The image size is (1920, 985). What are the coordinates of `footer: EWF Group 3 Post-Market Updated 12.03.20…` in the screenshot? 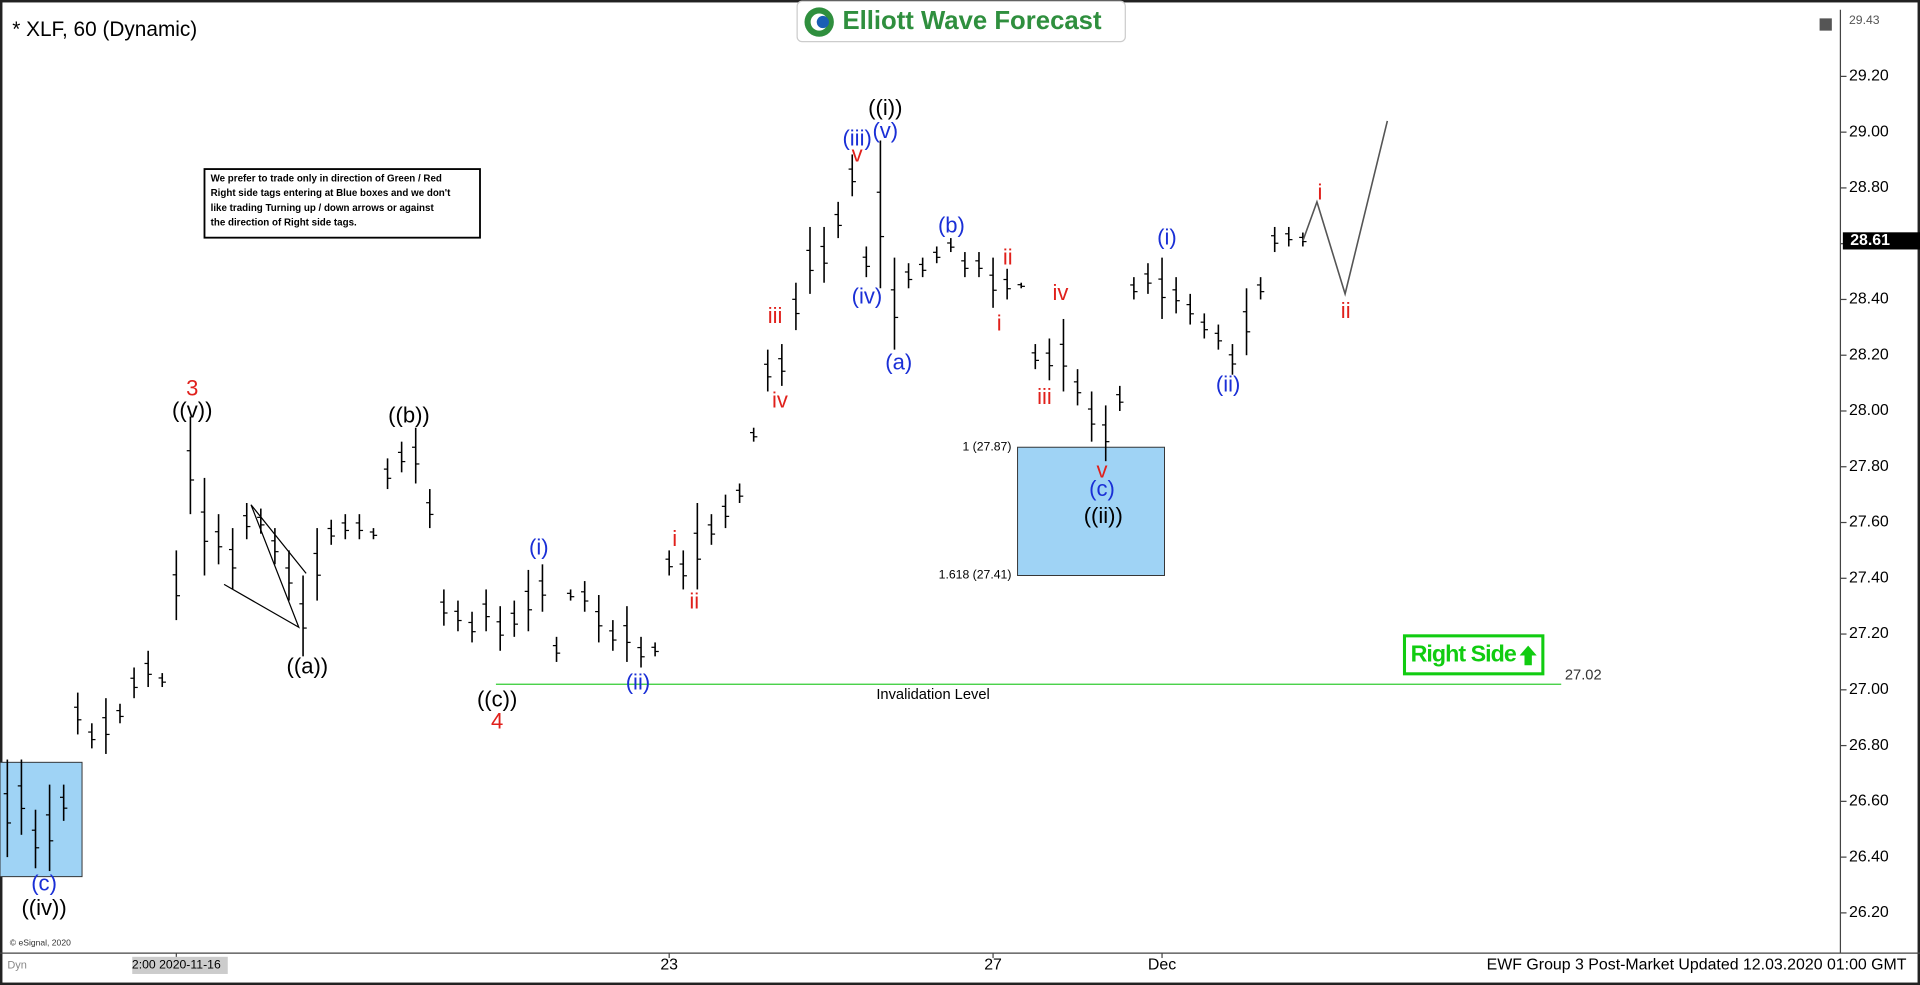 It's located at (1697, 965).